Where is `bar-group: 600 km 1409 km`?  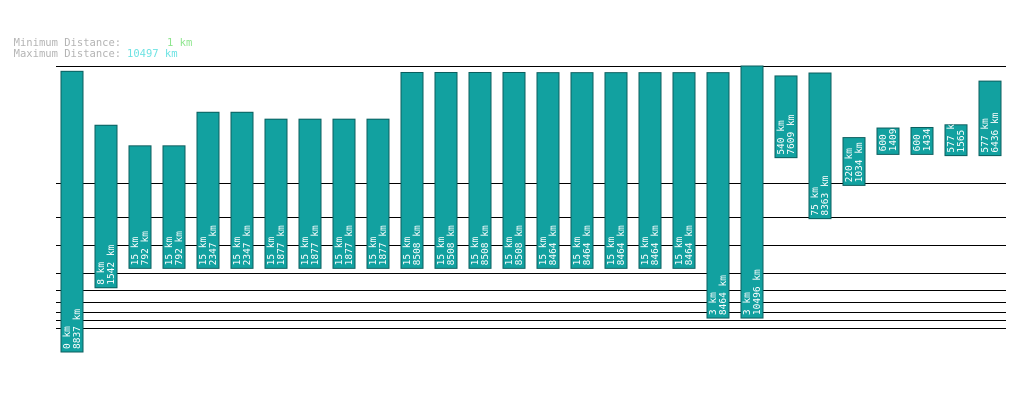
bar-group: 600 km 1409 km is located at coordinates (888, 136).